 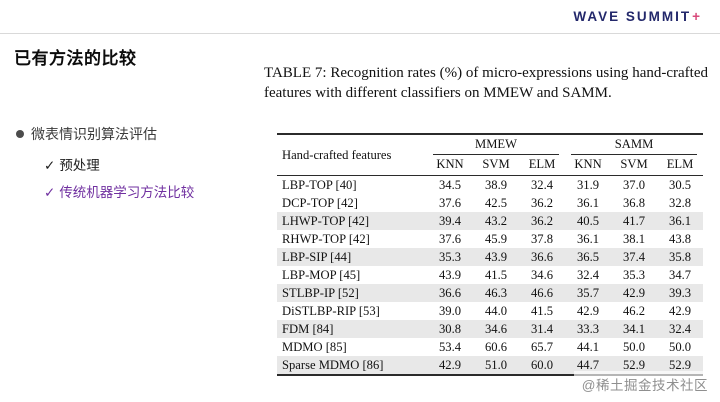 I want to click on feature-name-cell: LBP-SIP [44], so click(x=317, y=256).